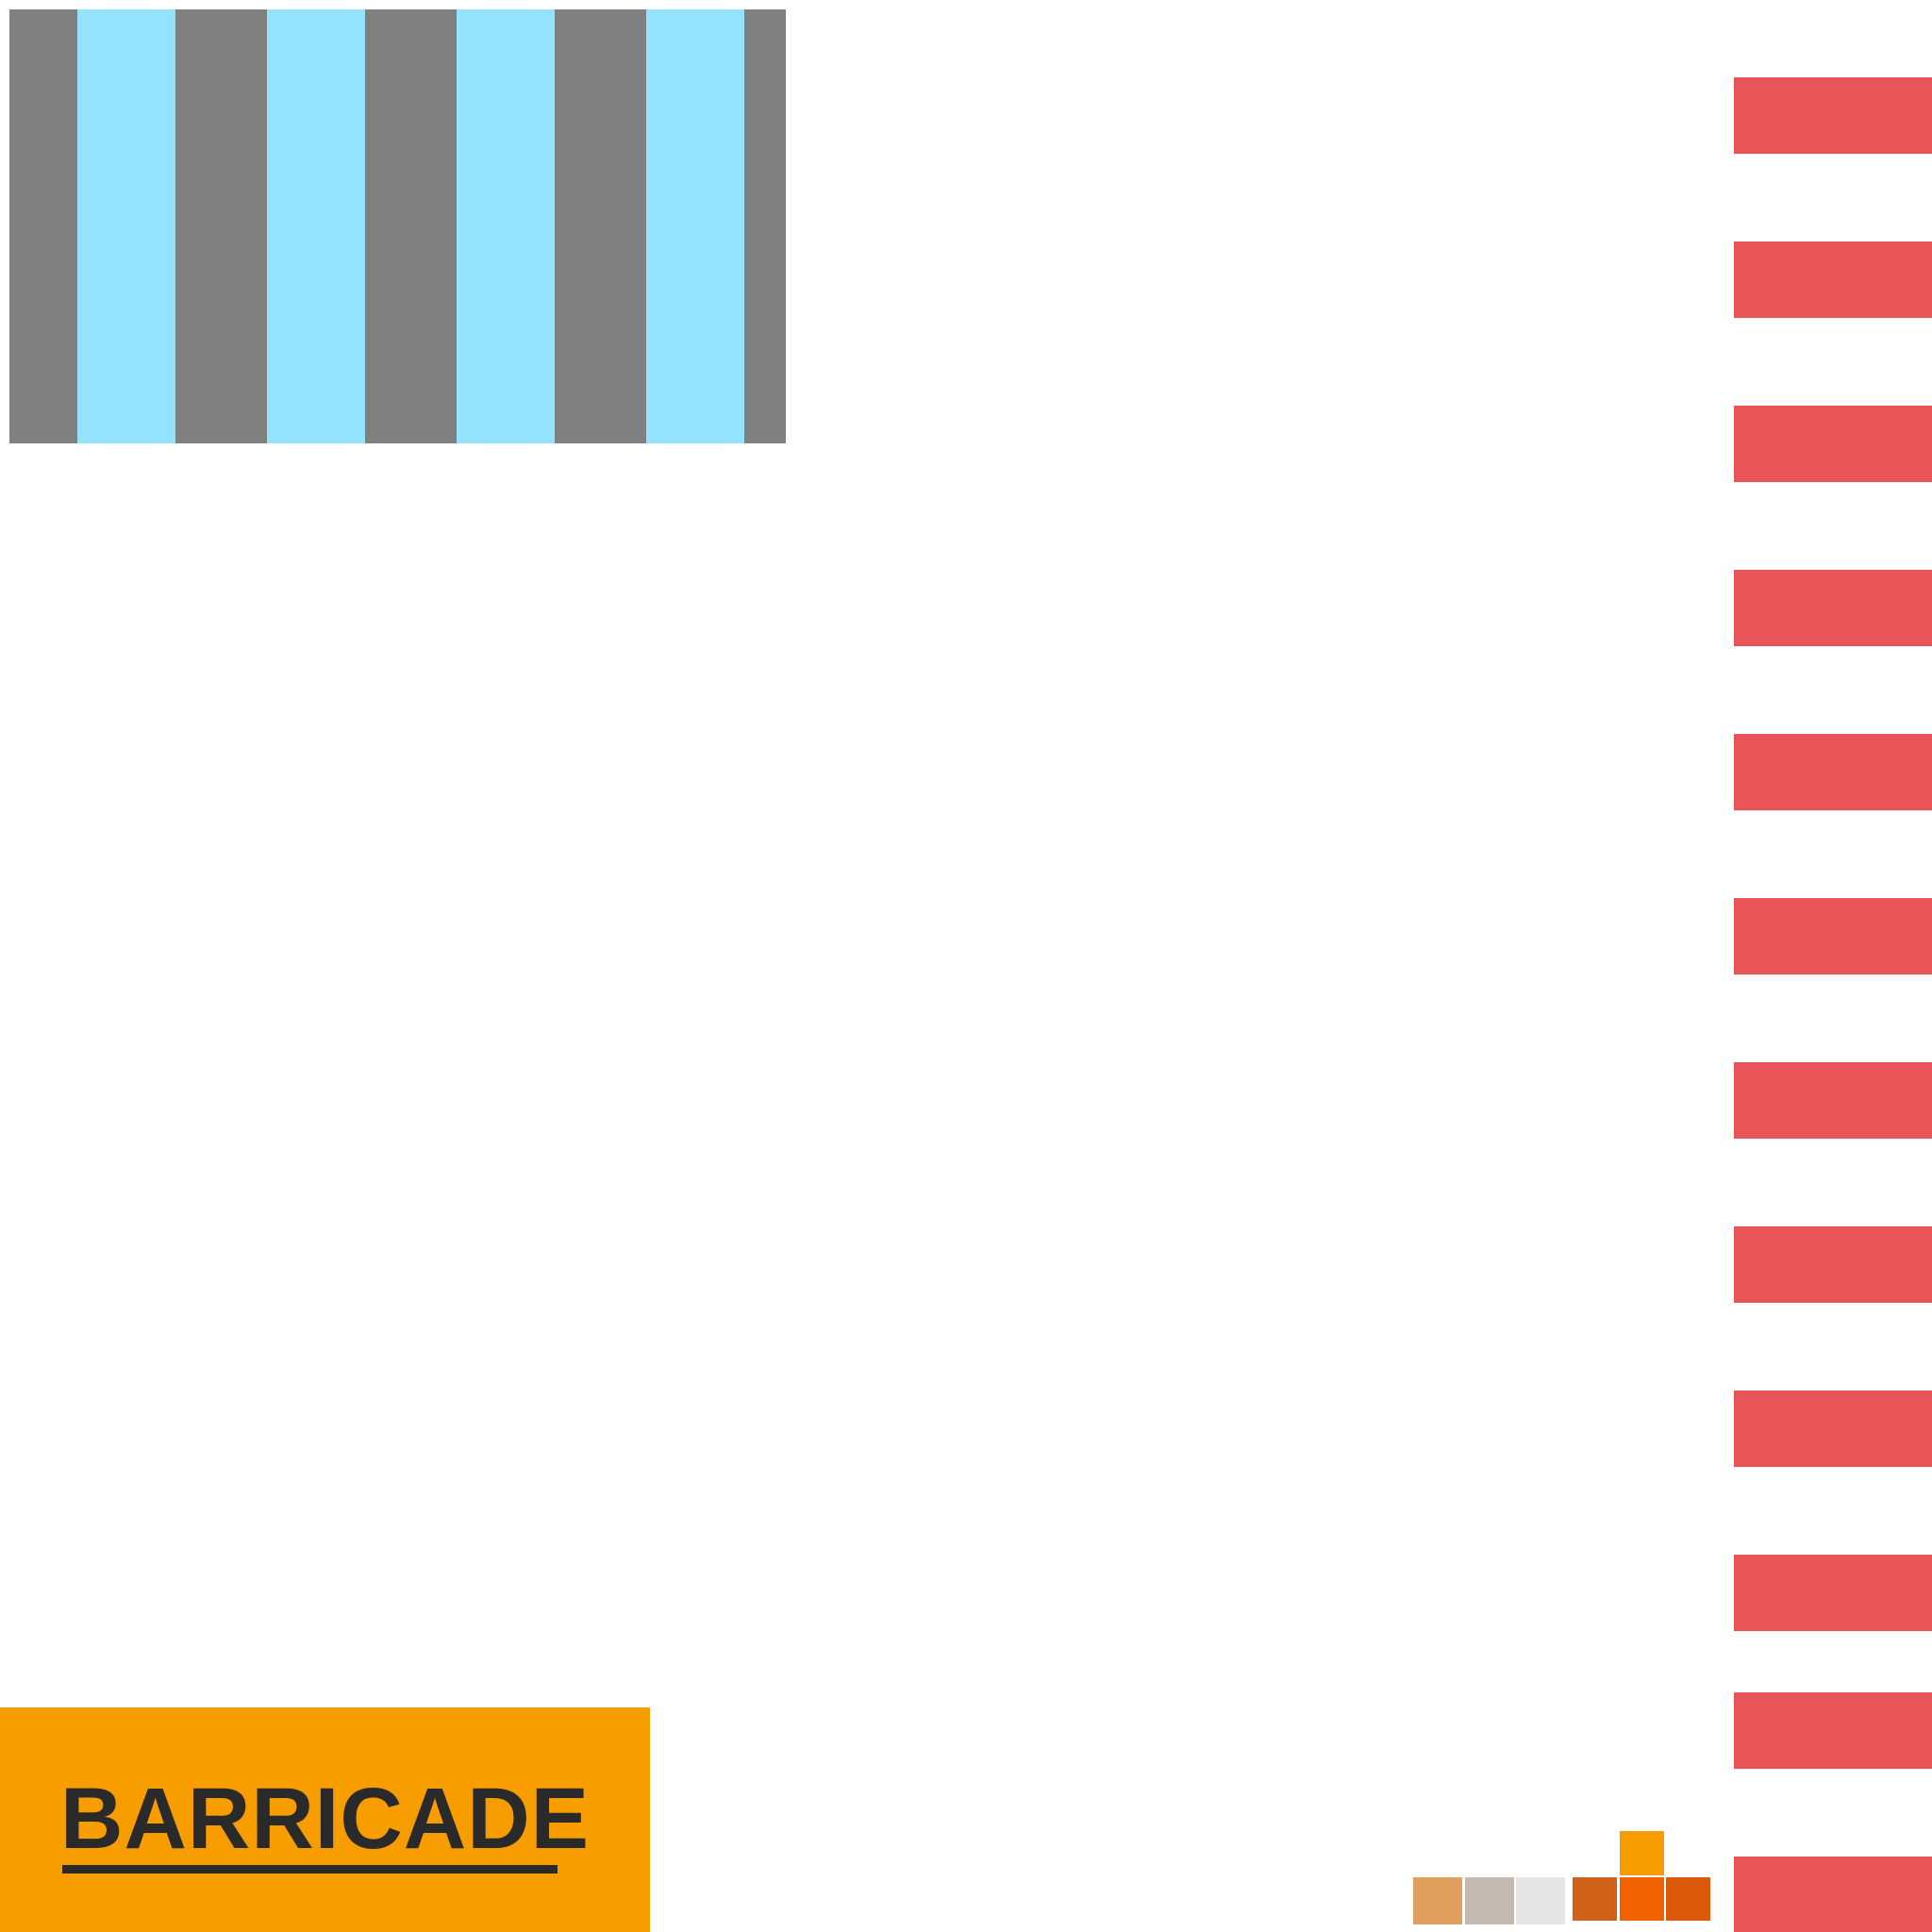  Describe the element at coordinates (1437, 1900) in the screenshot. I see `swatch-tan` at that location.